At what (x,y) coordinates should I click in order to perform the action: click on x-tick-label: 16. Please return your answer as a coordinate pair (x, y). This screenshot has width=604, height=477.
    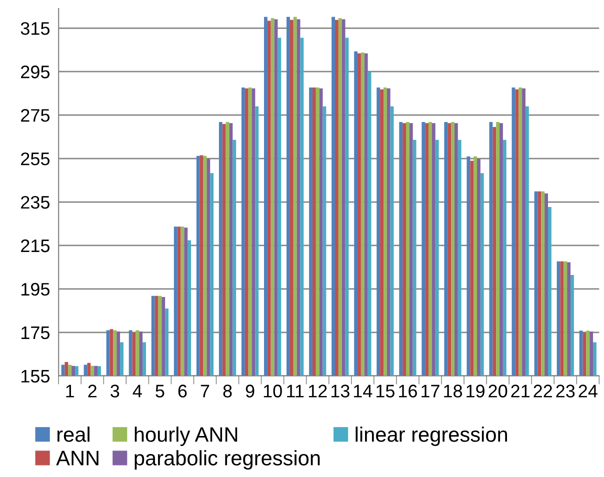
    Looking at the image, I should click on (408, 391).